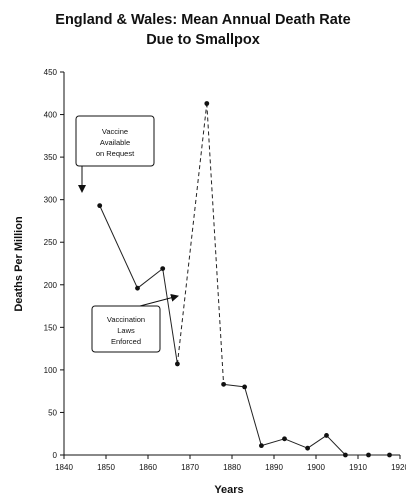 The height and width of the screenshot is (504, 406). I want to click on annotation-vaccination-laws: Vaccination Laws Enforced, so click(135, 323).